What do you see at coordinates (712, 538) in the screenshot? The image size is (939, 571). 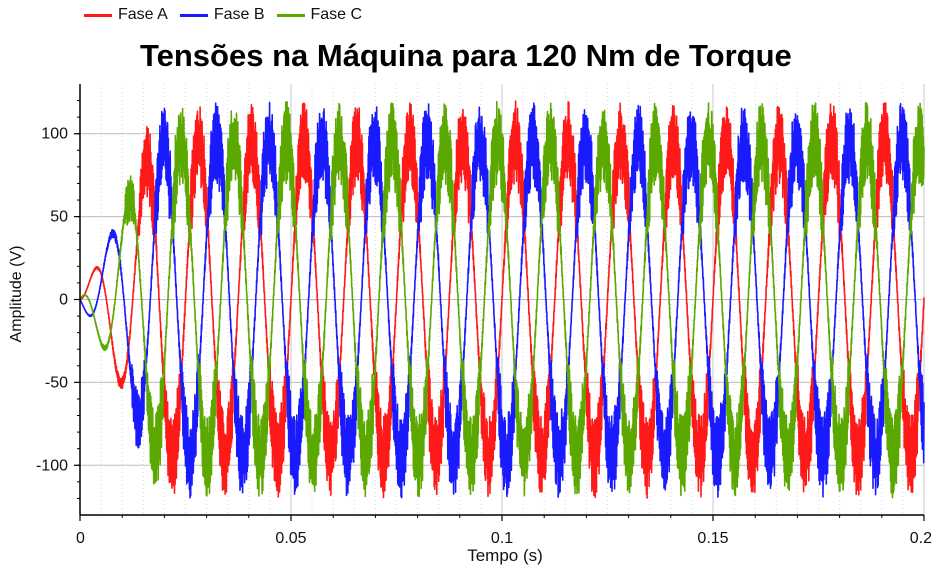 I see `x-tick-label: 0.15` at bounding box center [712, 538].